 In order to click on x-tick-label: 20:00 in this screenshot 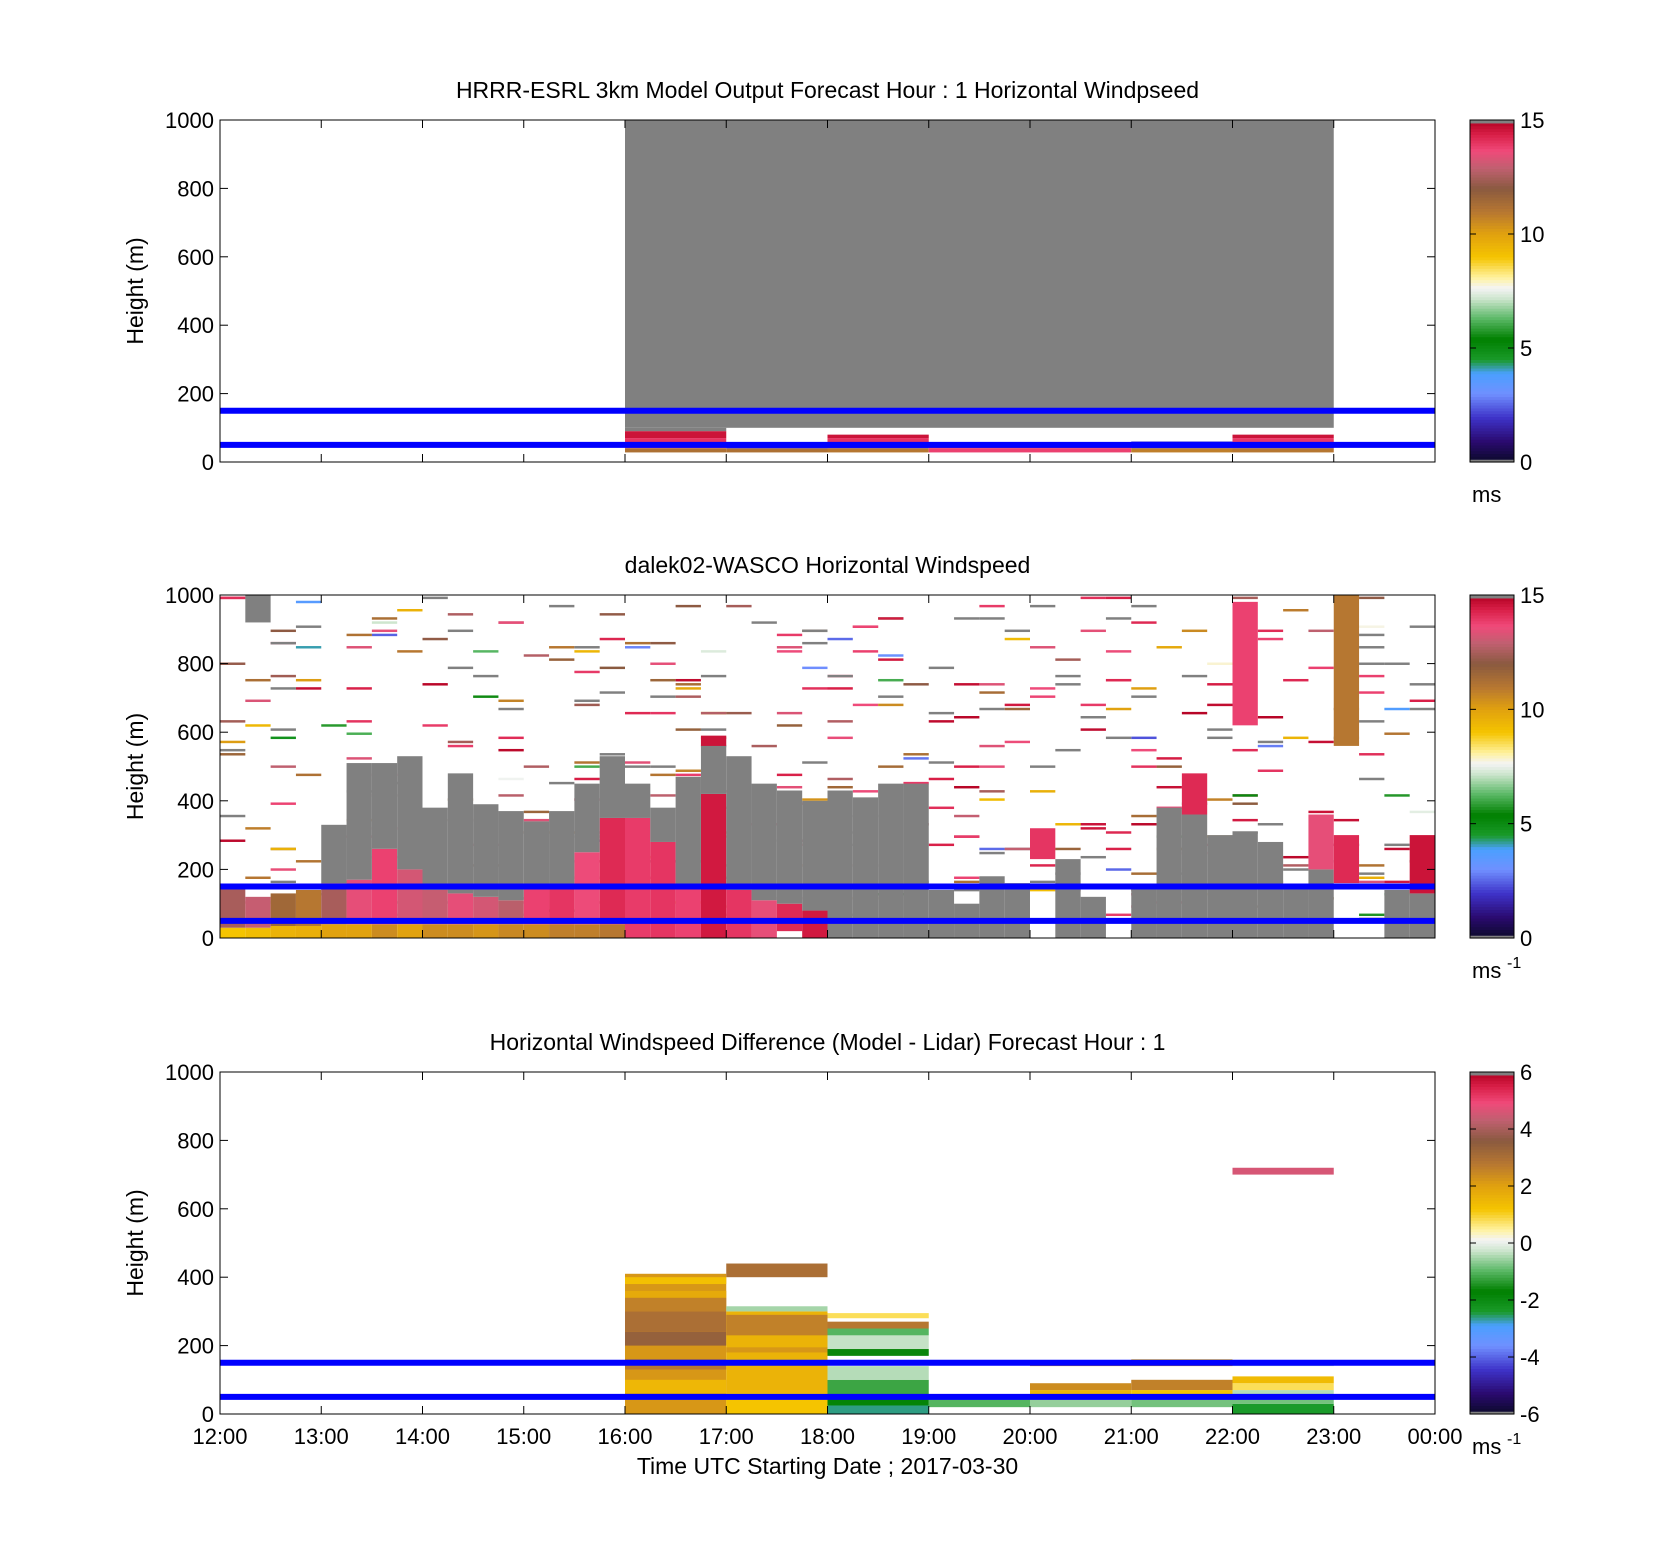, I will do `click(1029, 1436)`.